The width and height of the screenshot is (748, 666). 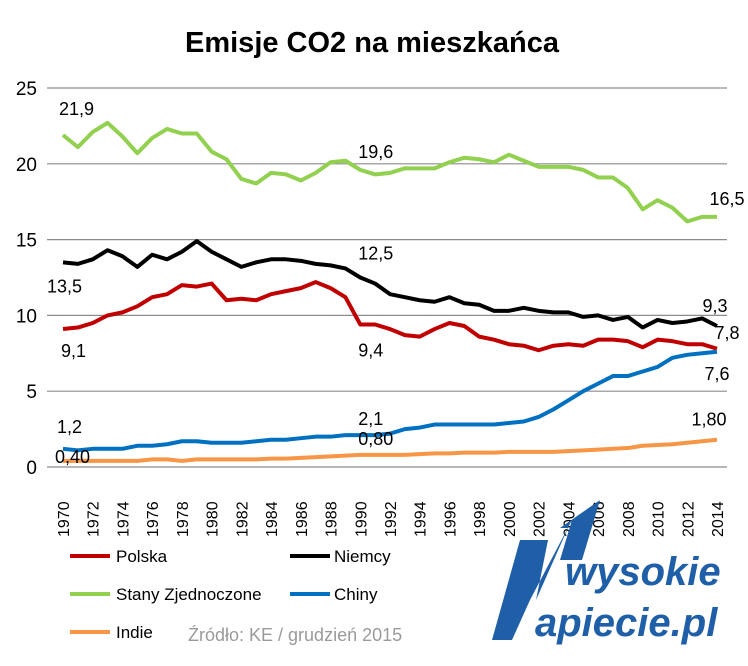 What do you see at coordinates (480, 519) in the screenshot?
I see `x-tick-label: 1998` at bounding box center [480, 519].